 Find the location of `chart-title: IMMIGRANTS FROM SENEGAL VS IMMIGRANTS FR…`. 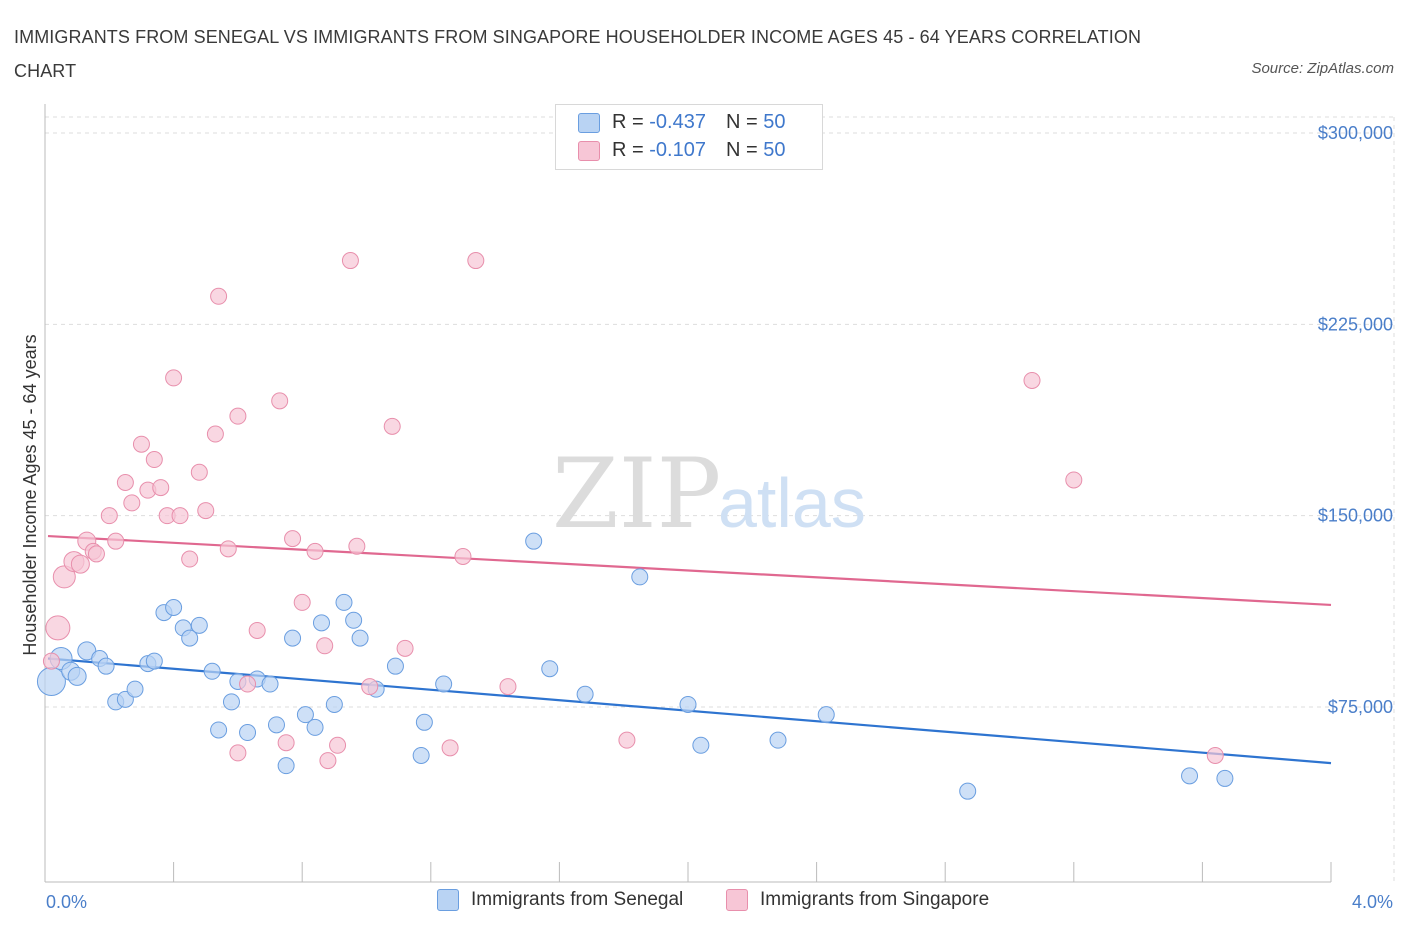

chart-title: IMMIGRANTS FROM SENEGAL VS IMMIGRANTS FR… is located at coordinates (578, 54).